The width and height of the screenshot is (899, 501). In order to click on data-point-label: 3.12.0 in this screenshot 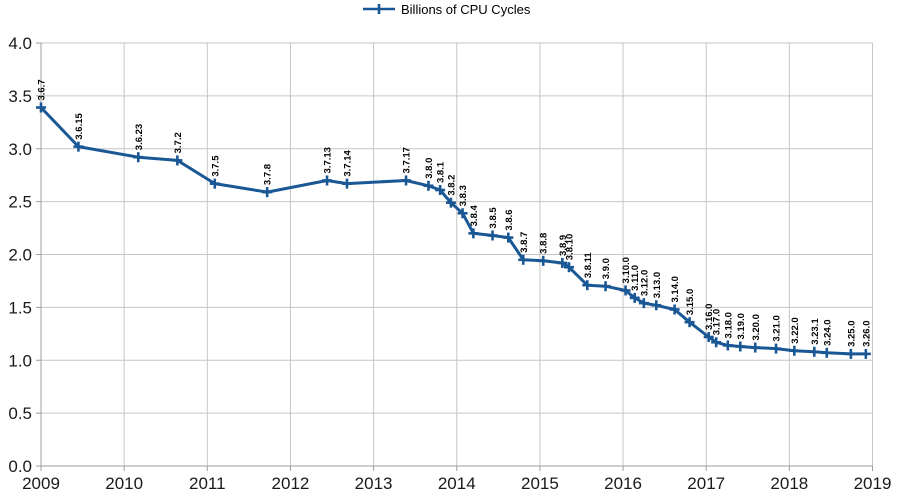, I will do `click(644, 283)`.